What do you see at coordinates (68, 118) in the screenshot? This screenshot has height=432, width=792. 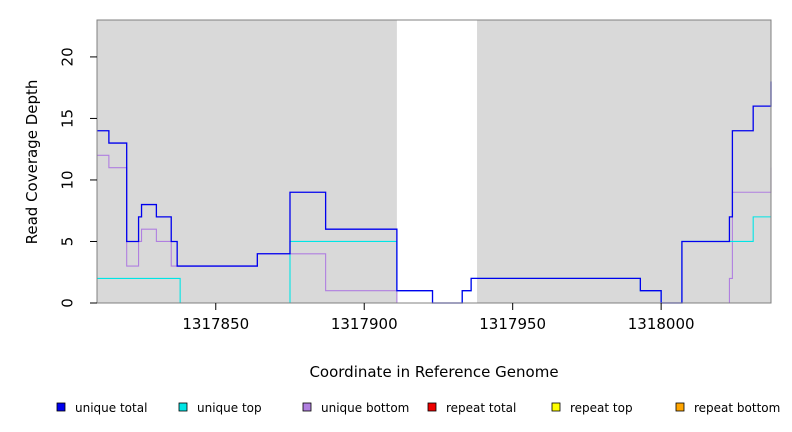 I see `y-tick-label: 15` at bounding box center [68, 118].